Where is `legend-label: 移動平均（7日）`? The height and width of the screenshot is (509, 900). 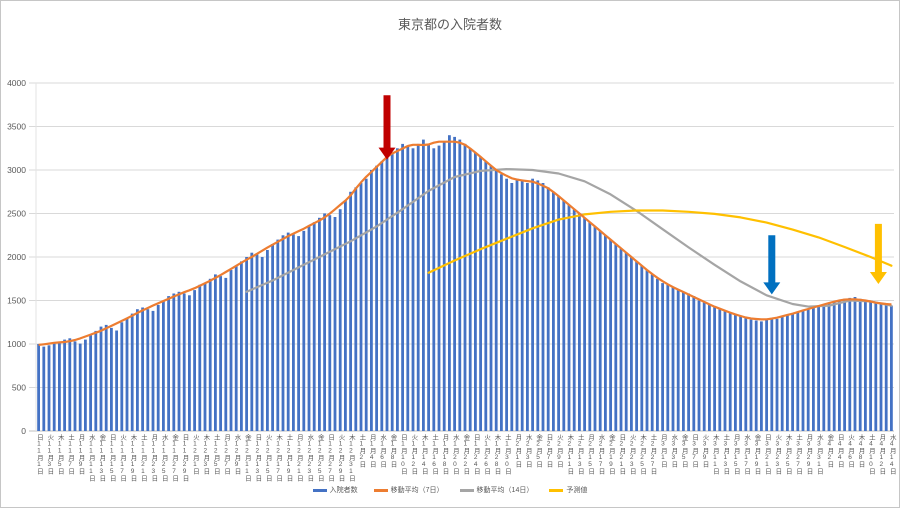 legend-label: 移動平均（7日） is located at coordinates (417, 490).